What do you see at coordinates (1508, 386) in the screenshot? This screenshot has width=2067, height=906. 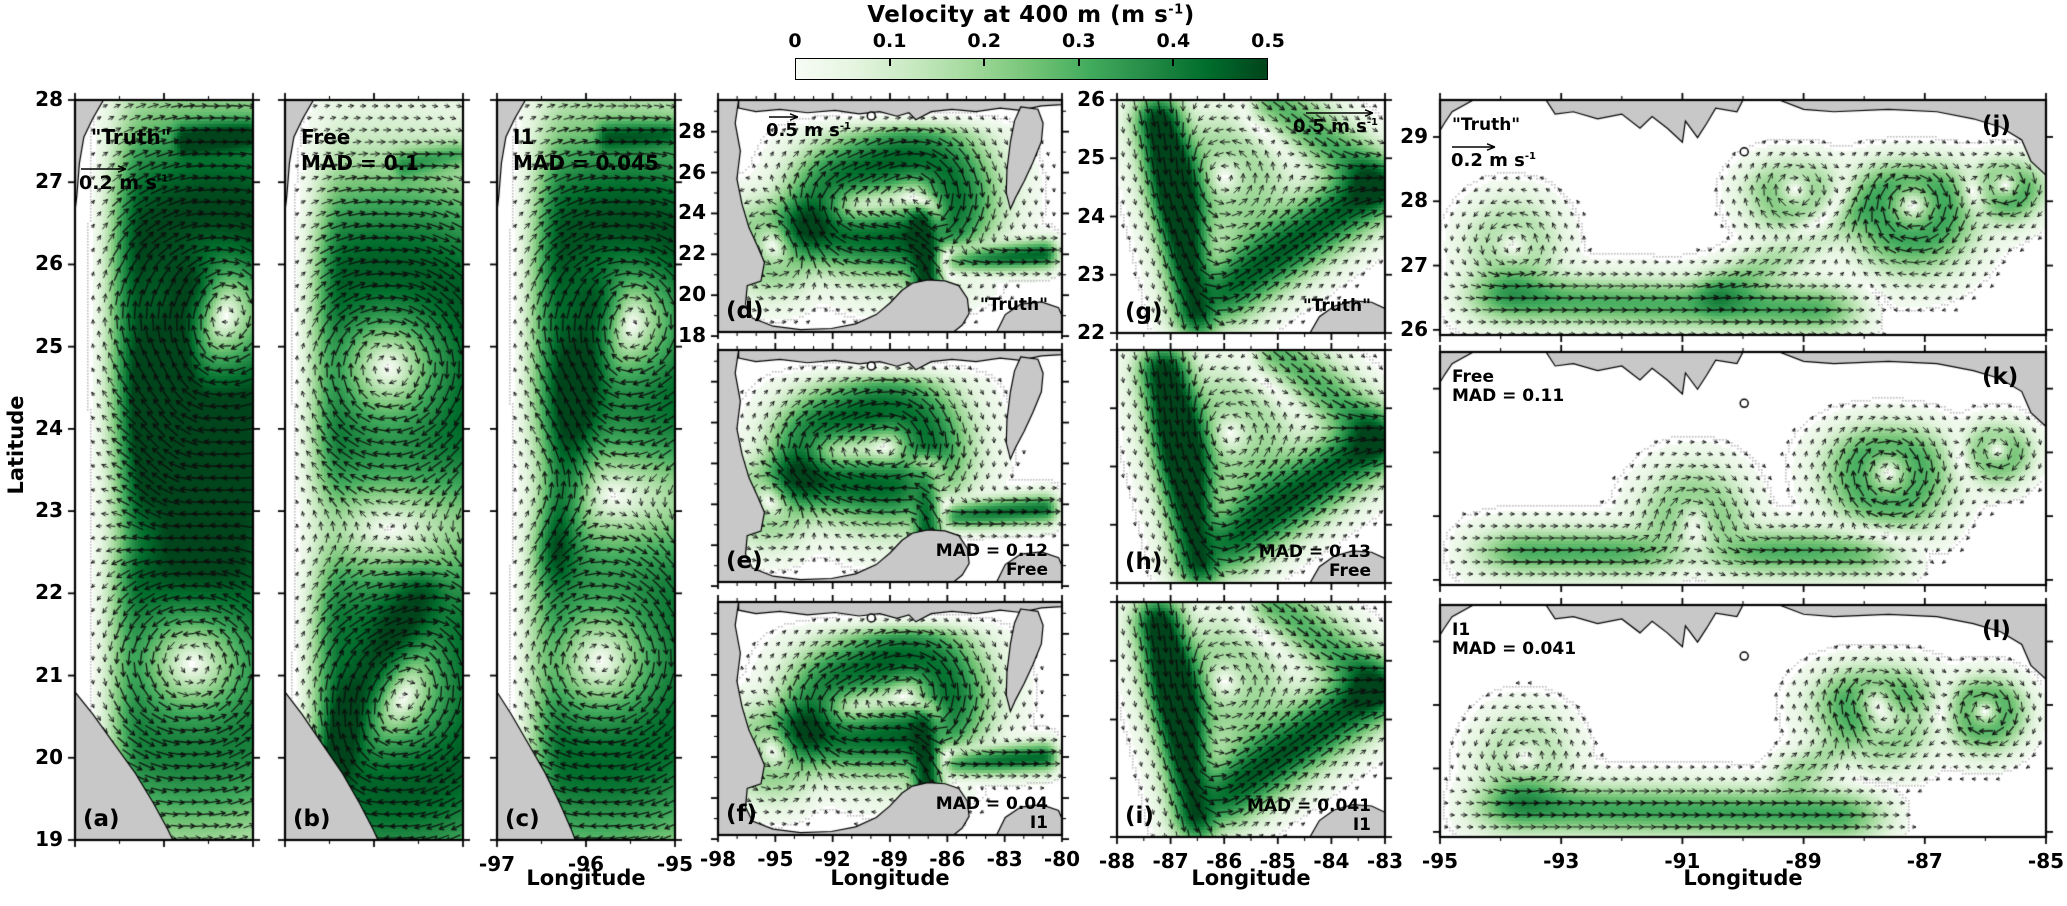 I see `panel-annotation: Free MAD = 0.11` at bounding box center [1508, 386].